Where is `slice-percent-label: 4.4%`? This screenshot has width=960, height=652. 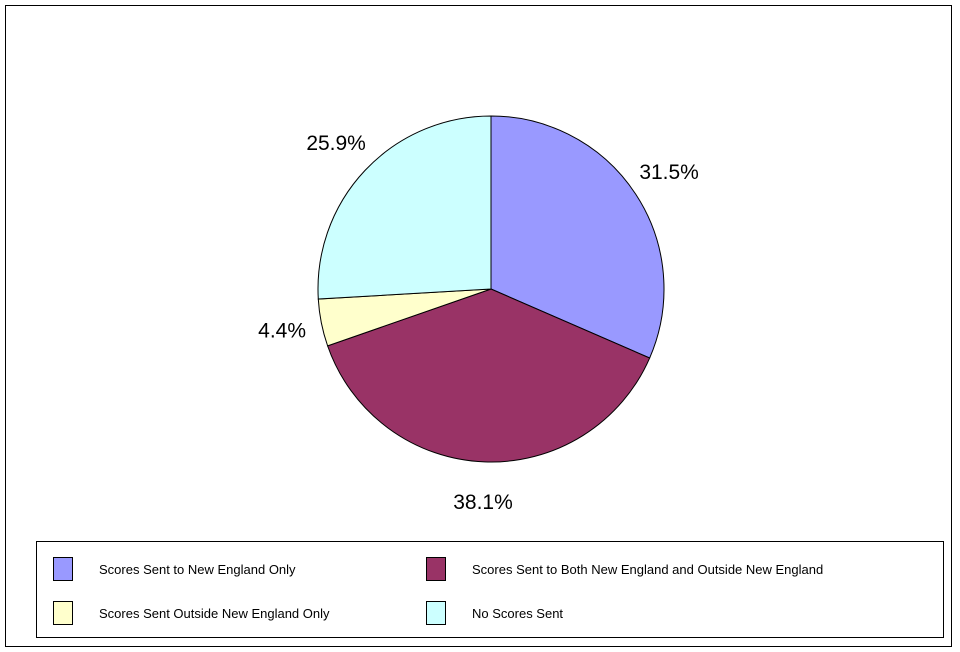 slice-percent-label: 4.4% is located at coordinates (282, 331).